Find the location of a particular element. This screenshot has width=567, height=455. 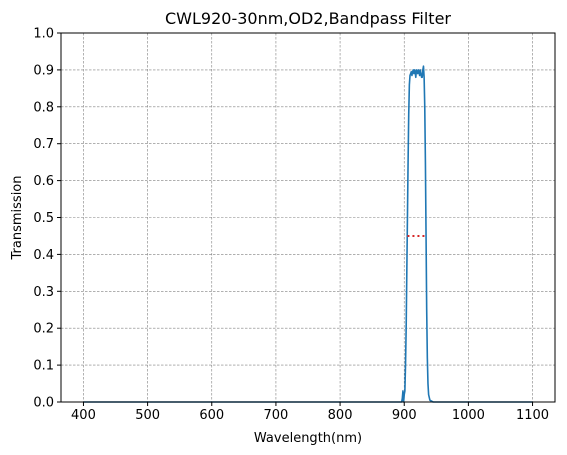

y-axis-label: Transmission is located at coordinates (17, 218).